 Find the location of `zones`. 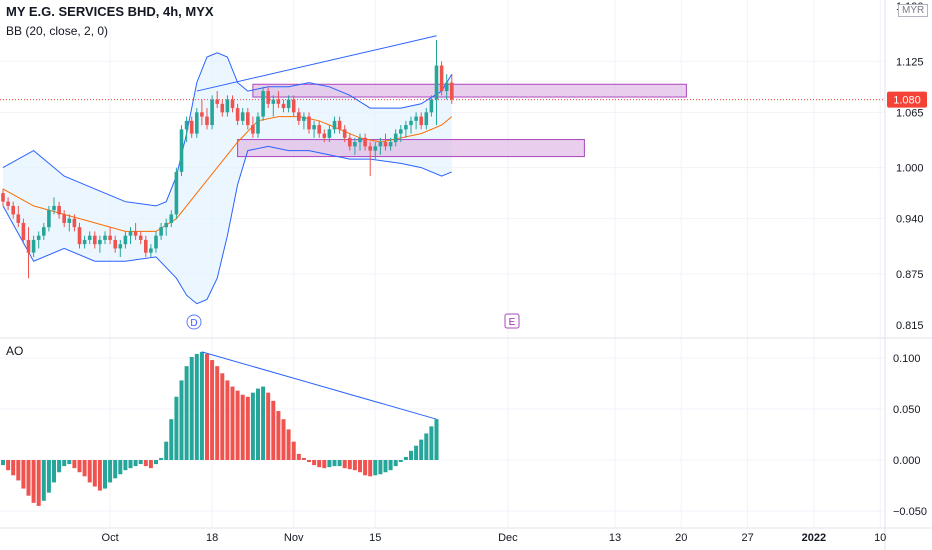

zones is located at coordinates (462, 120).